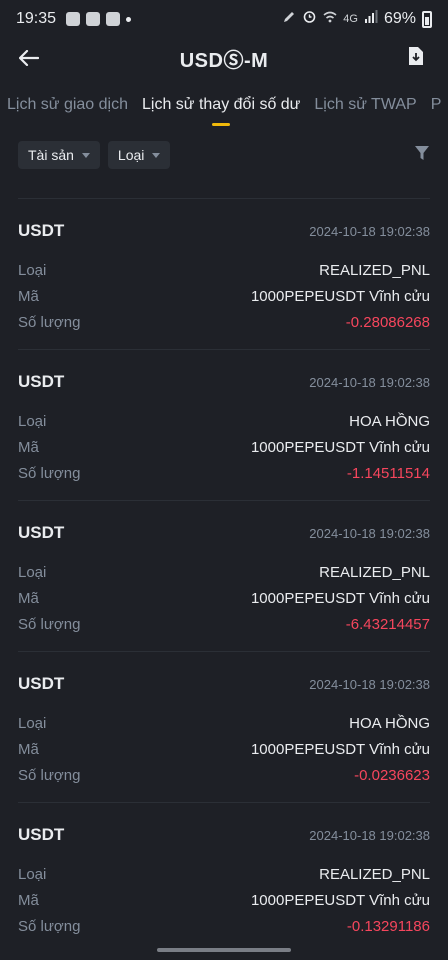 The height and width of the screenshot is (960, 448). I want to click on entry-amount: -1.14511514, so click(388, 473).